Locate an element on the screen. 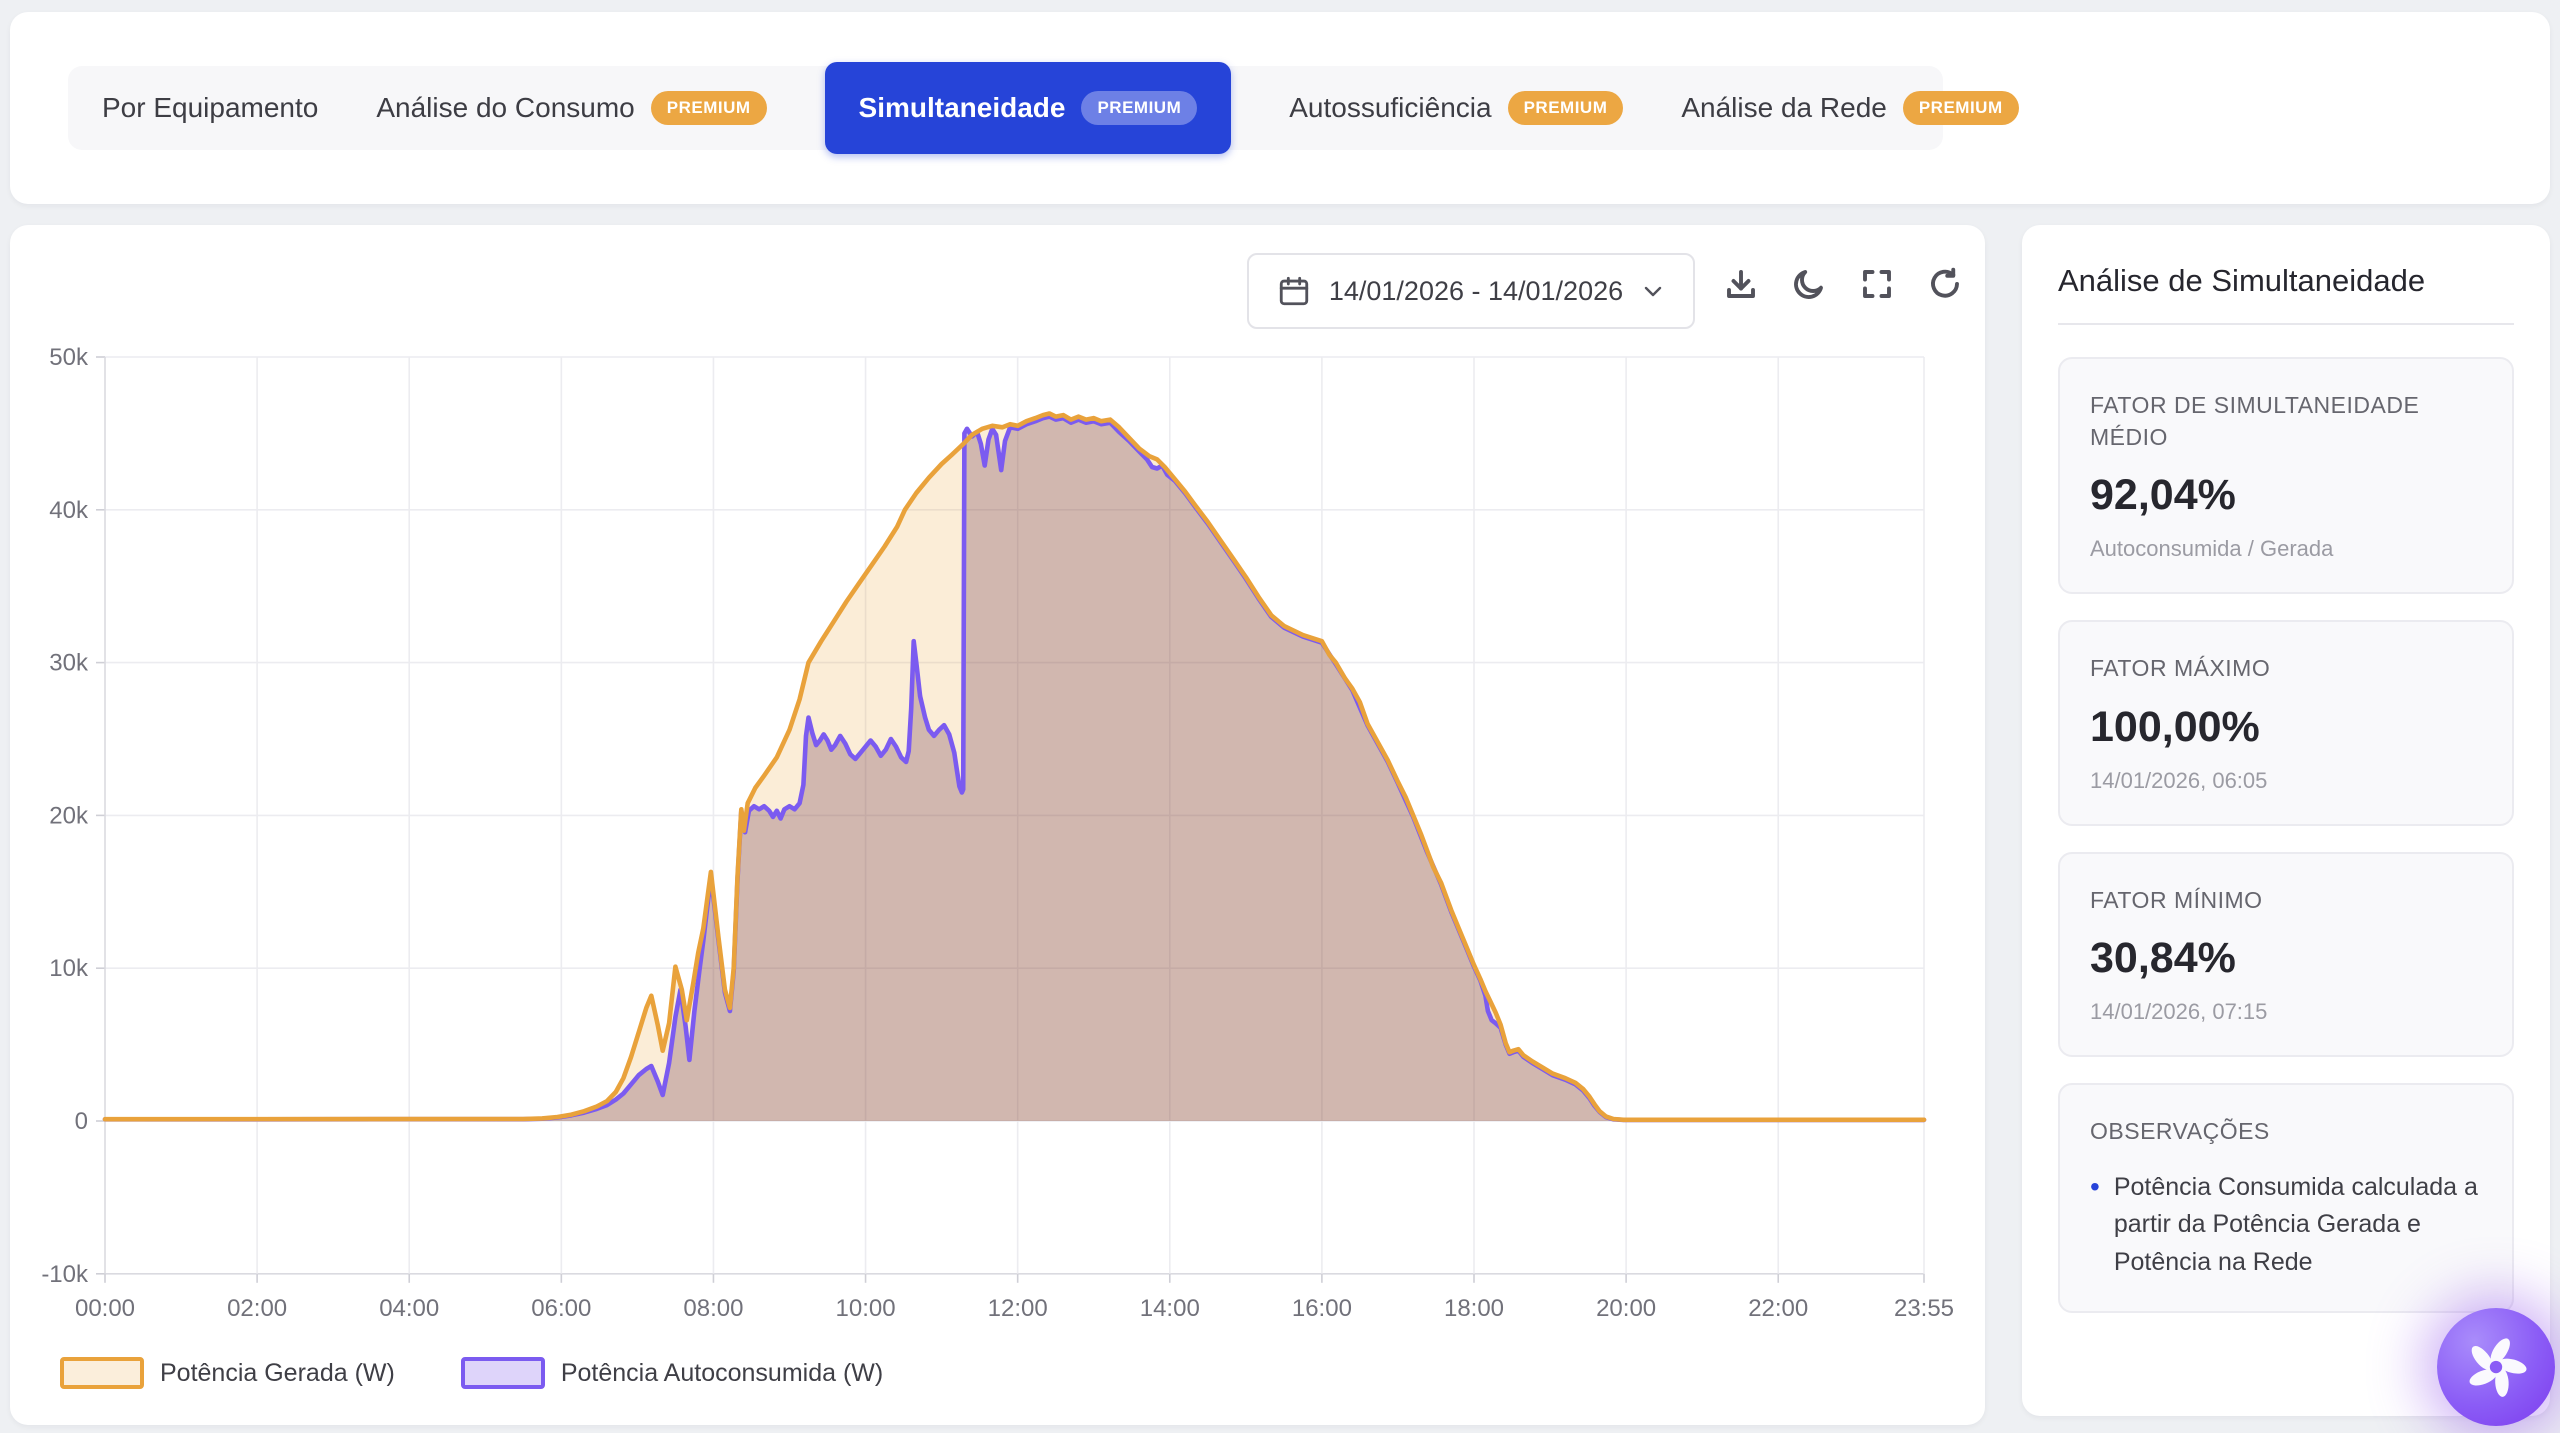 The height and width of the screenshot is (1433, 2560). svg-text: 10:00 is located at coordinates (866, 1308).